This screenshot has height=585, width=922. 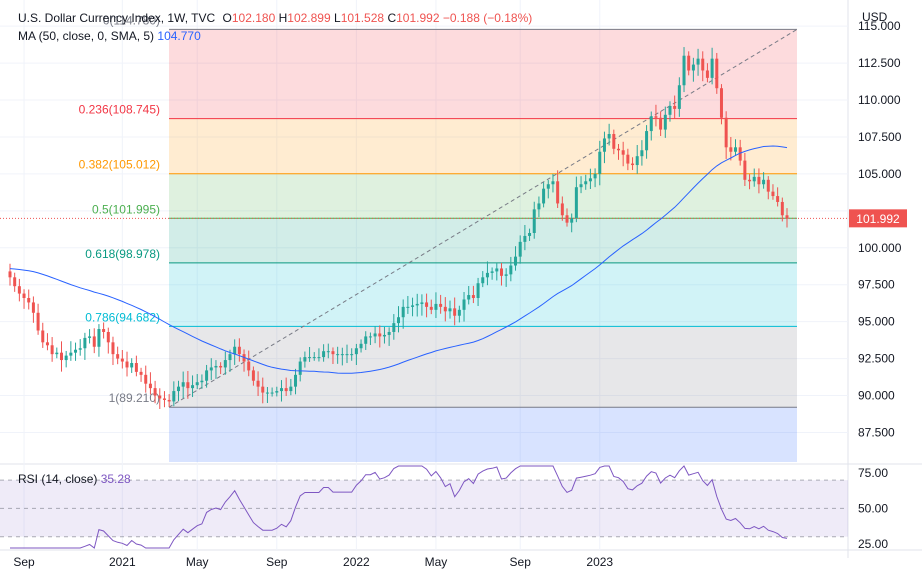 What do you see at coordinates (876, 285) in the screenshot?
I see `price-tick-label: 97.500` at bounding box center [876, 285].